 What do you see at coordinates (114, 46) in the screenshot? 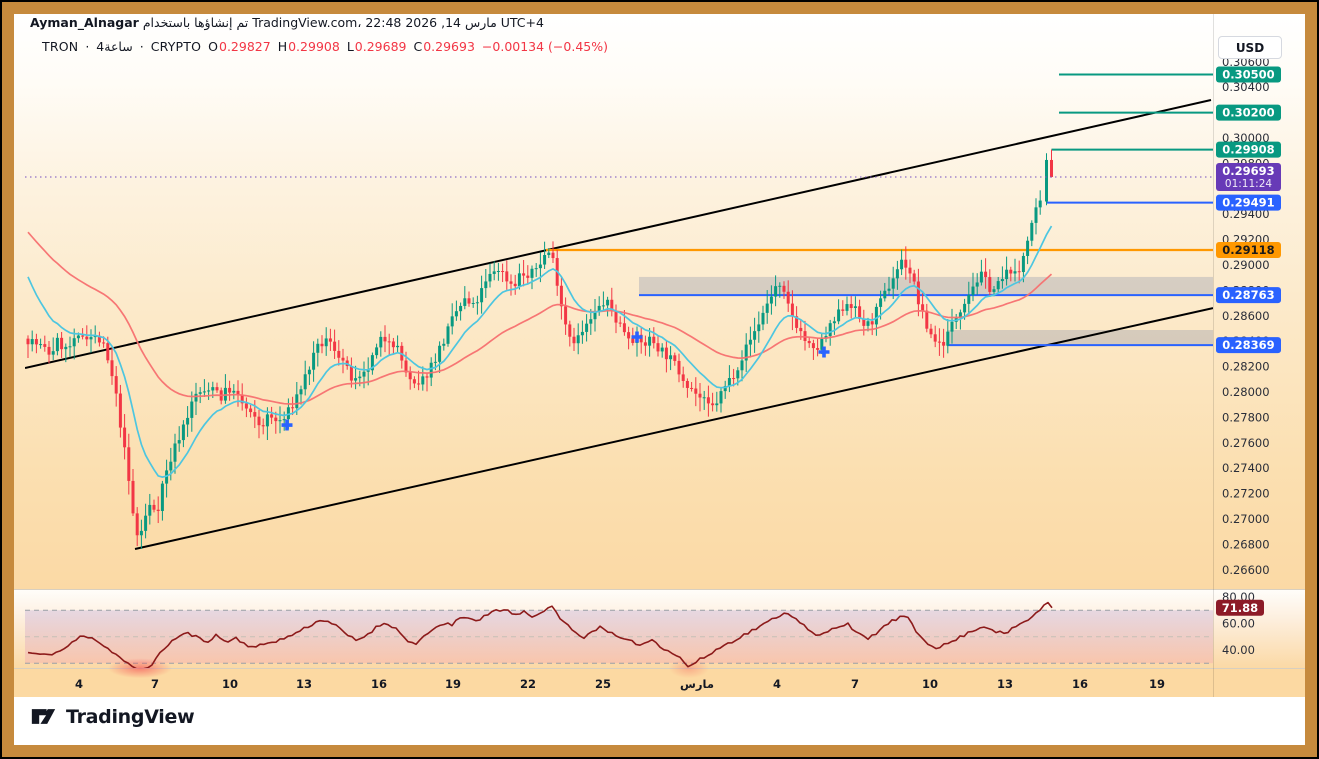
I see `interval-label: 4ساعة` at bounding box center [114, 46].